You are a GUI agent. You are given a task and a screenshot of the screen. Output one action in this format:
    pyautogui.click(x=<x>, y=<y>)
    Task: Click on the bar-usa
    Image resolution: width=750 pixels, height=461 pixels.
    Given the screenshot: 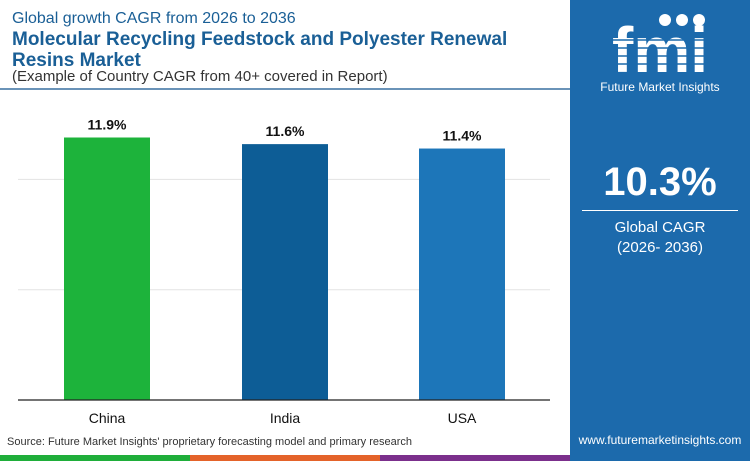 What is the action you would take?
    pyautogui.click(x=462, y=274)
    